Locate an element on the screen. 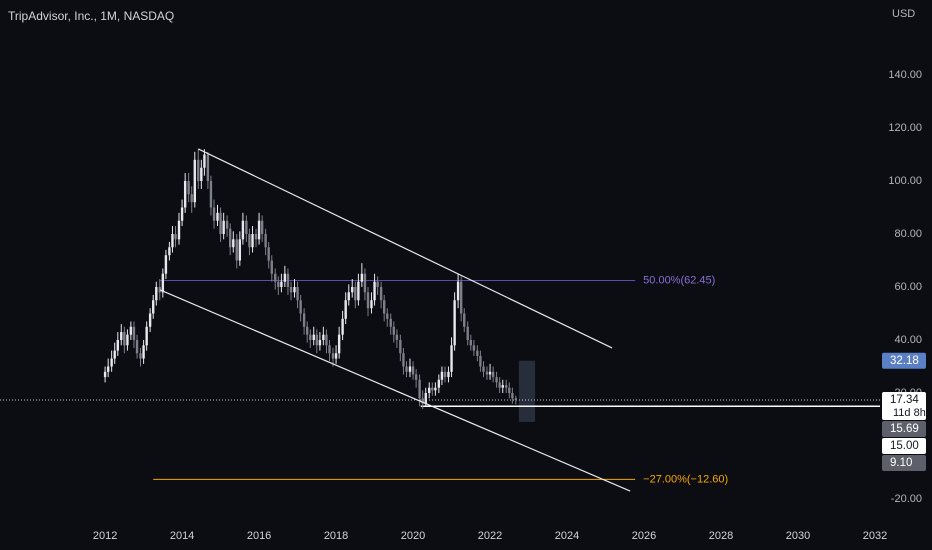 This screenshot has width=932, height=550. x-tick-label: 2030 is located at coordinates (798, 536).